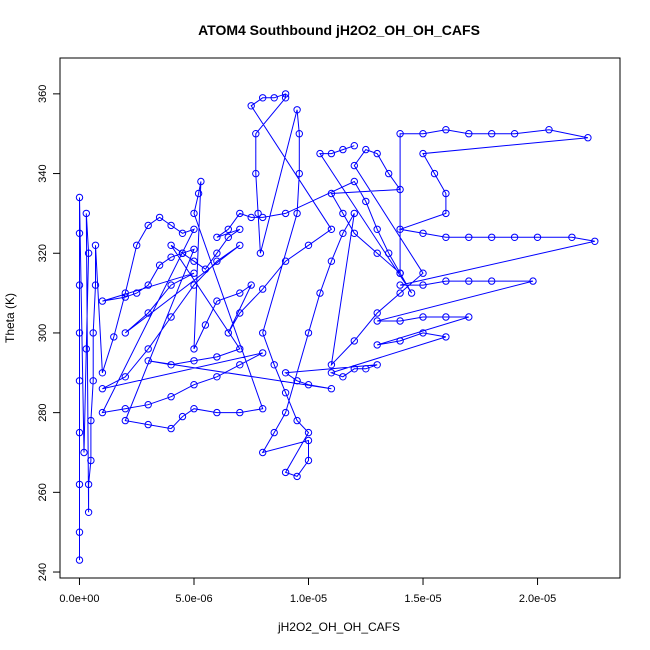 This screenshot has height=650, width=650. What do you see at coordinates (193, 599) in the screenshot?
I see `x-tick-label: 5.0e-06` at bounding box center [193, 599].